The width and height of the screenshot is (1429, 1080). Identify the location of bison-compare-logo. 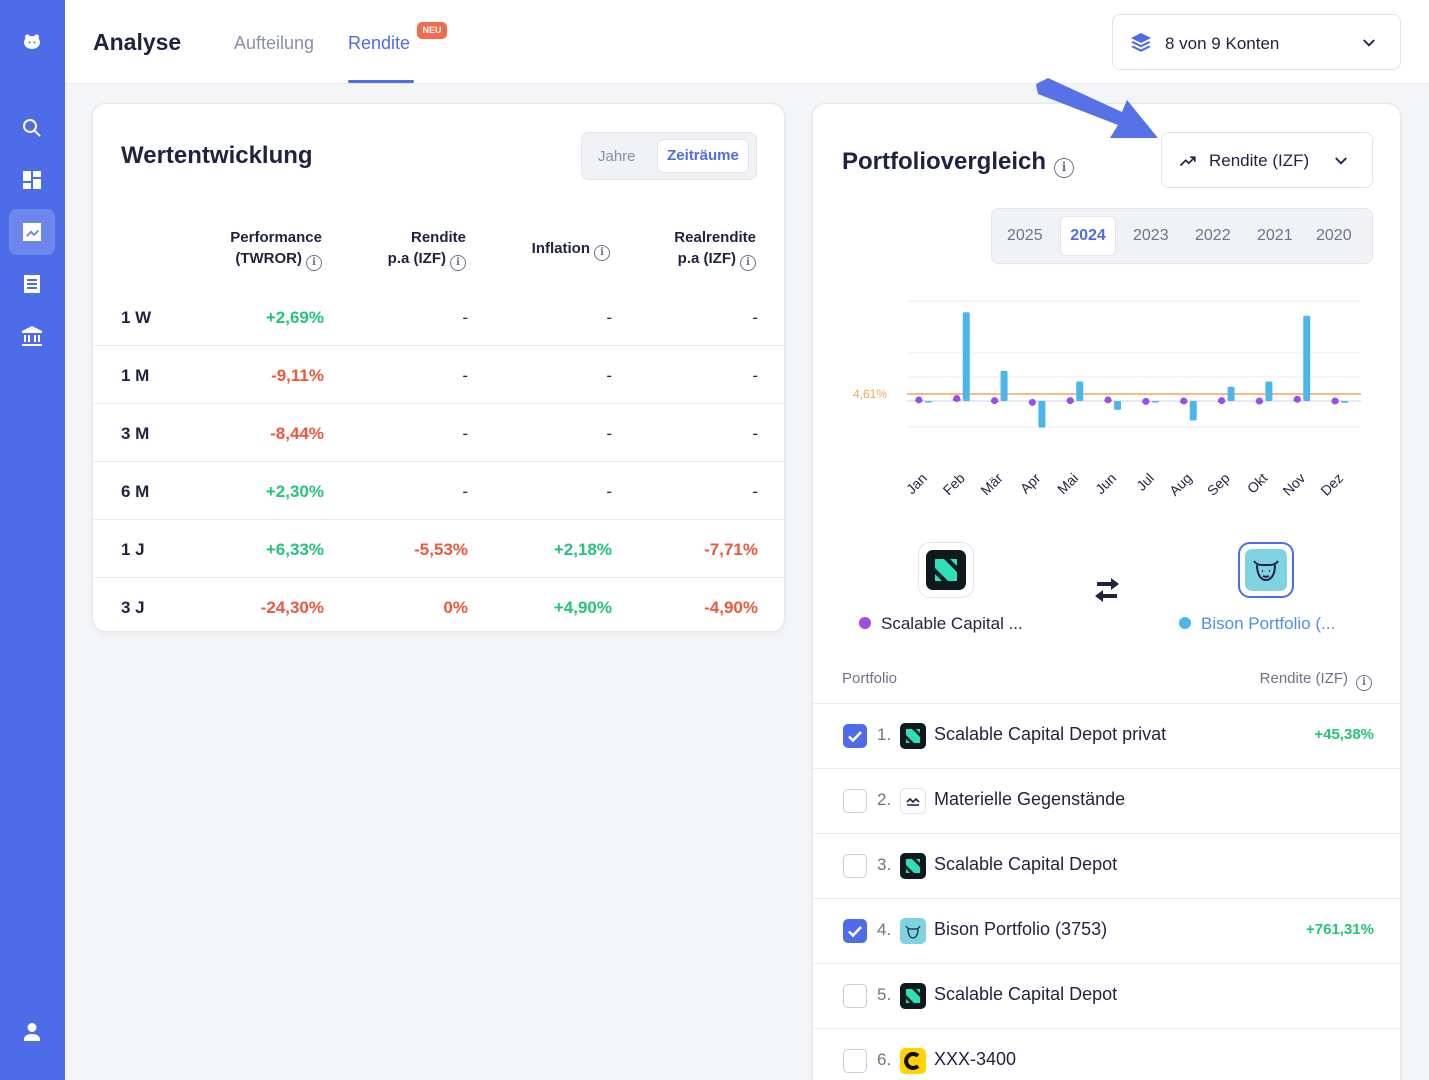
(1266, 570).